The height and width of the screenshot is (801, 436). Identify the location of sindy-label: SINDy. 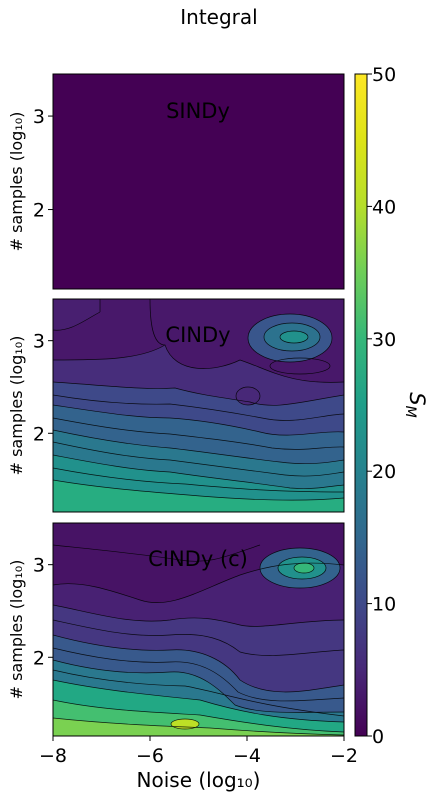
(198, 111).